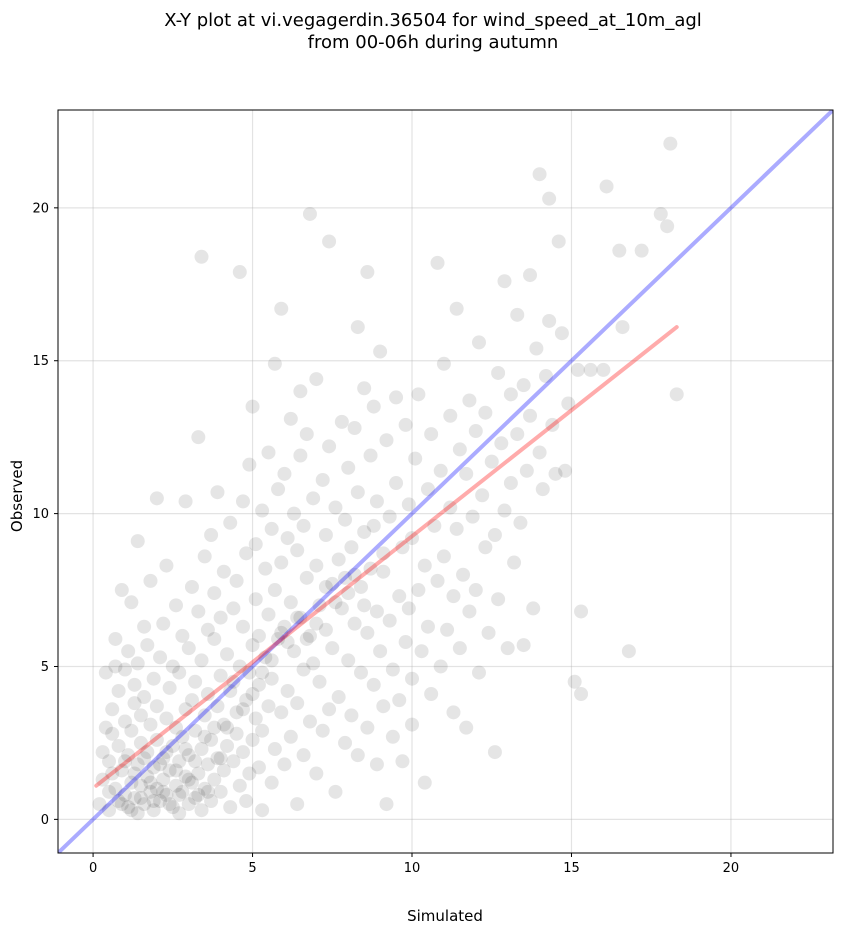 The image size is (843, 934). What do you see at coordinates (40, 514) in the screenshot?
I see `y-tick-label: 10` at bounding box center [40, 514].